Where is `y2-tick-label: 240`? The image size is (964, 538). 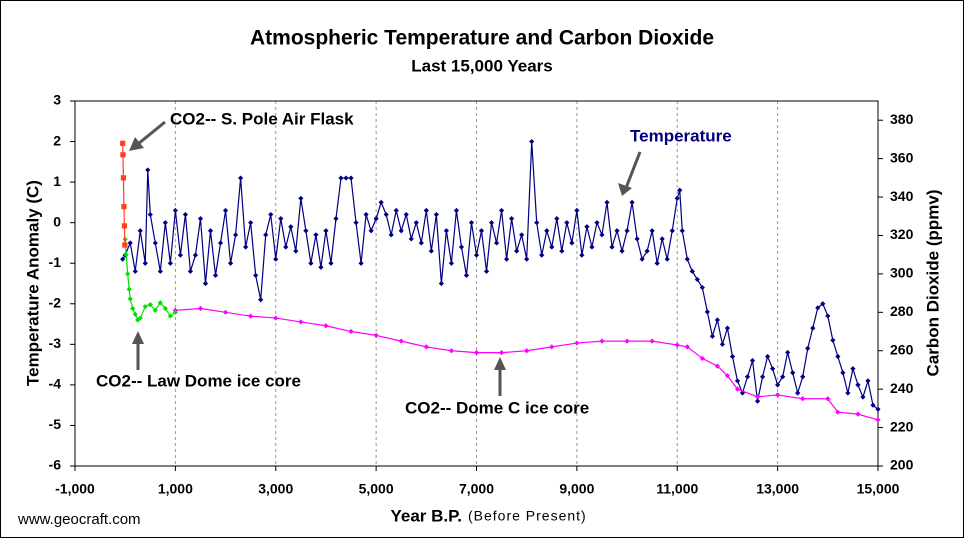 y2-tick-label: 240 is located at coordinates (902, 388).